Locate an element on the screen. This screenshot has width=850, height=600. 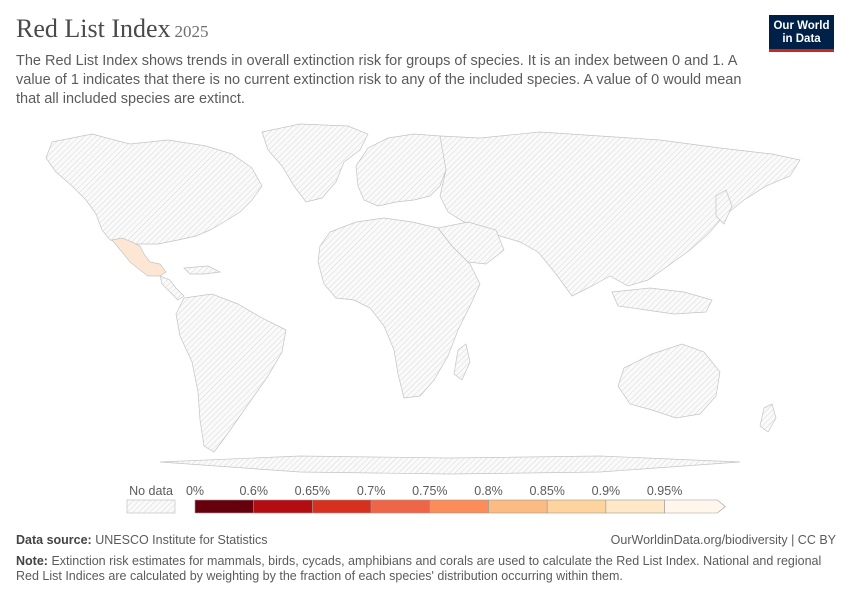
legend-no-data-label: No data is located at coordinates (151, 491).